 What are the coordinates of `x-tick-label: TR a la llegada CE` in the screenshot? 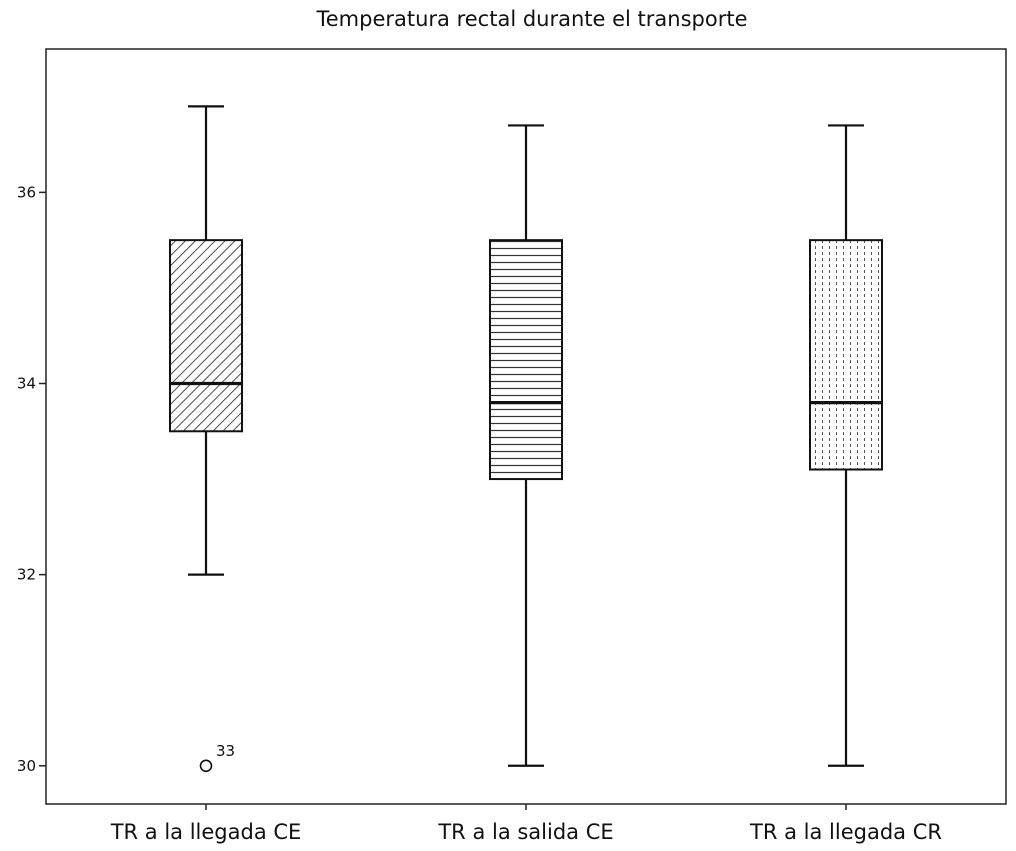 It's located at (206, 832).